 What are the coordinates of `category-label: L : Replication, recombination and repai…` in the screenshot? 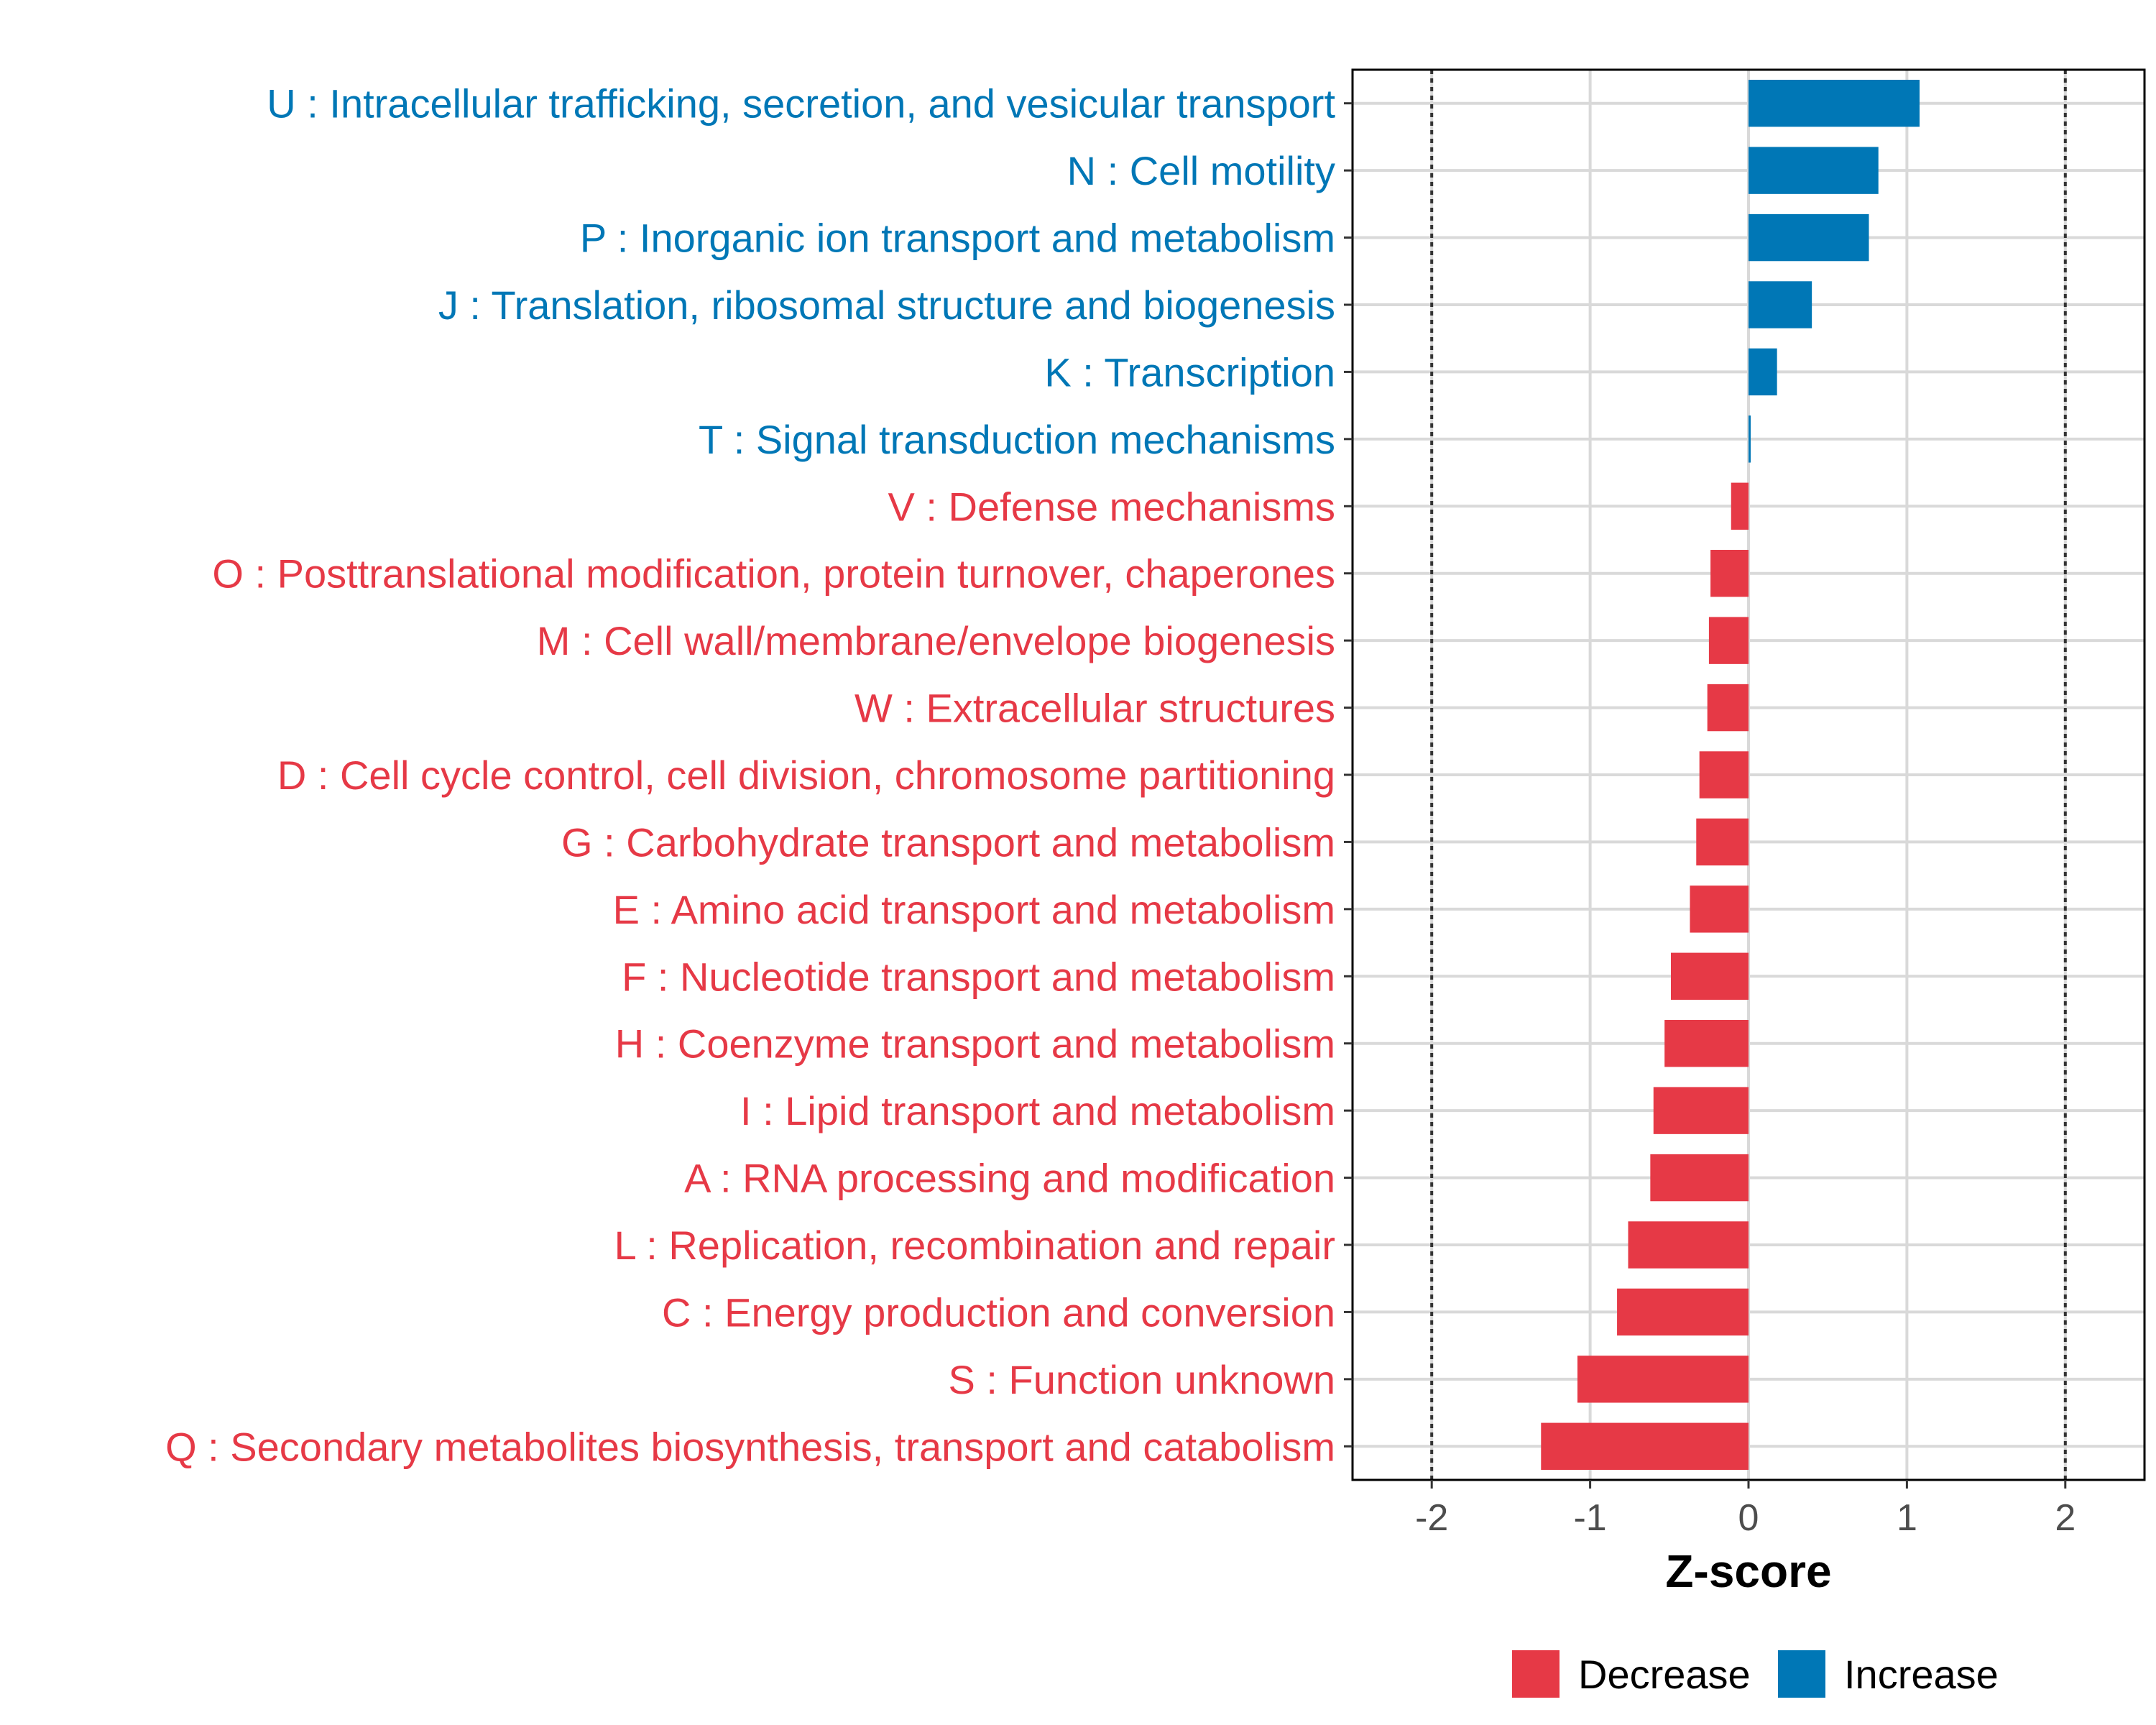 It's located at (974, 1245).